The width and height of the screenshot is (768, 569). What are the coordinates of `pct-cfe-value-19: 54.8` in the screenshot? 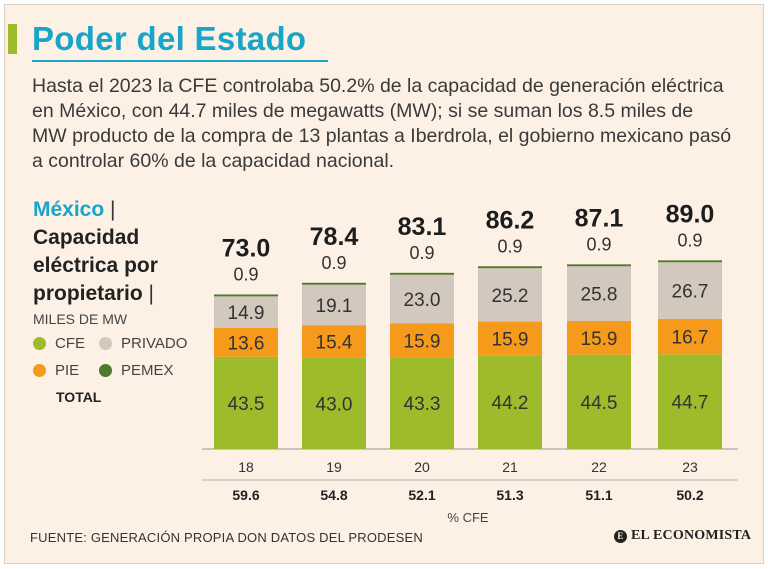 It's located at (333, 495).